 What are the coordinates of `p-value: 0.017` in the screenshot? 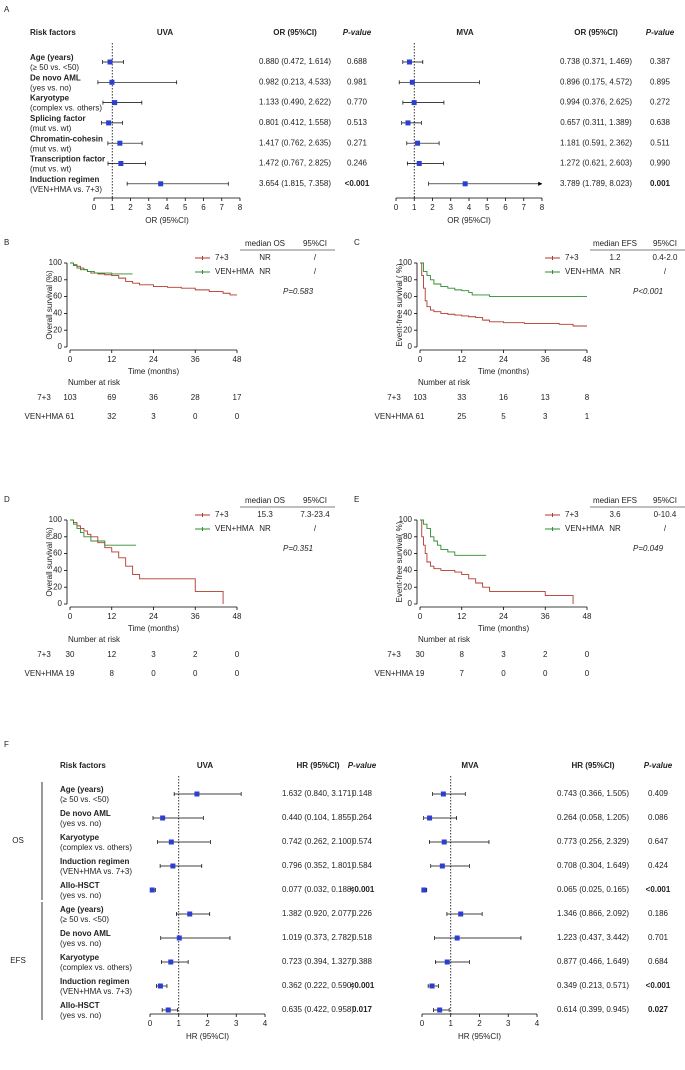 It's located at (362, 1009).